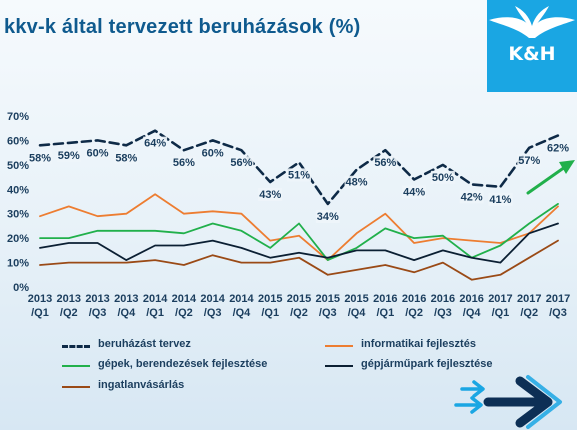  What do you see at coordinates (18, 117) in the screenshot?
I see `y-tick-label: 70%` at bounding box center [18, 117].